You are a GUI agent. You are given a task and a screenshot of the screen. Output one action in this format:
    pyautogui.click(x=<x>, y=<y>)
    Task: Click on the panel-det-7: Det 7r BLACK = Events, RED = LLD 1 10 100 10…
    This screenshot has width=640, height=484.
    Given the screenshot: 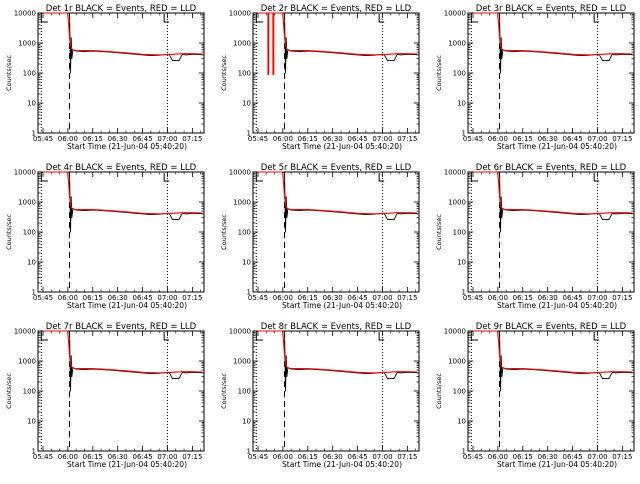 What is the action you would take?
    pyautogui.click(x=105, y=395)
    